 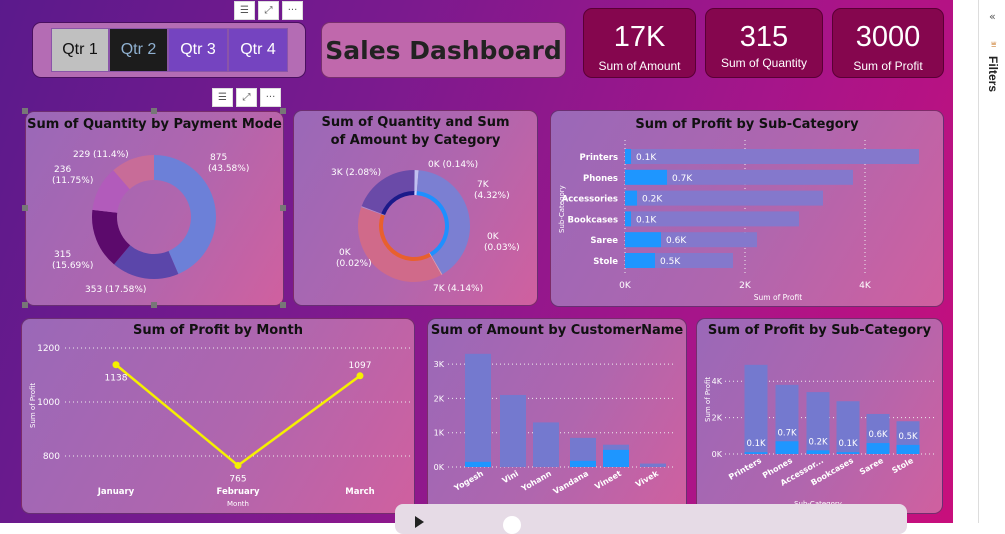 I want to click on y-tick-label: 1200, so click(x=48, y=349).